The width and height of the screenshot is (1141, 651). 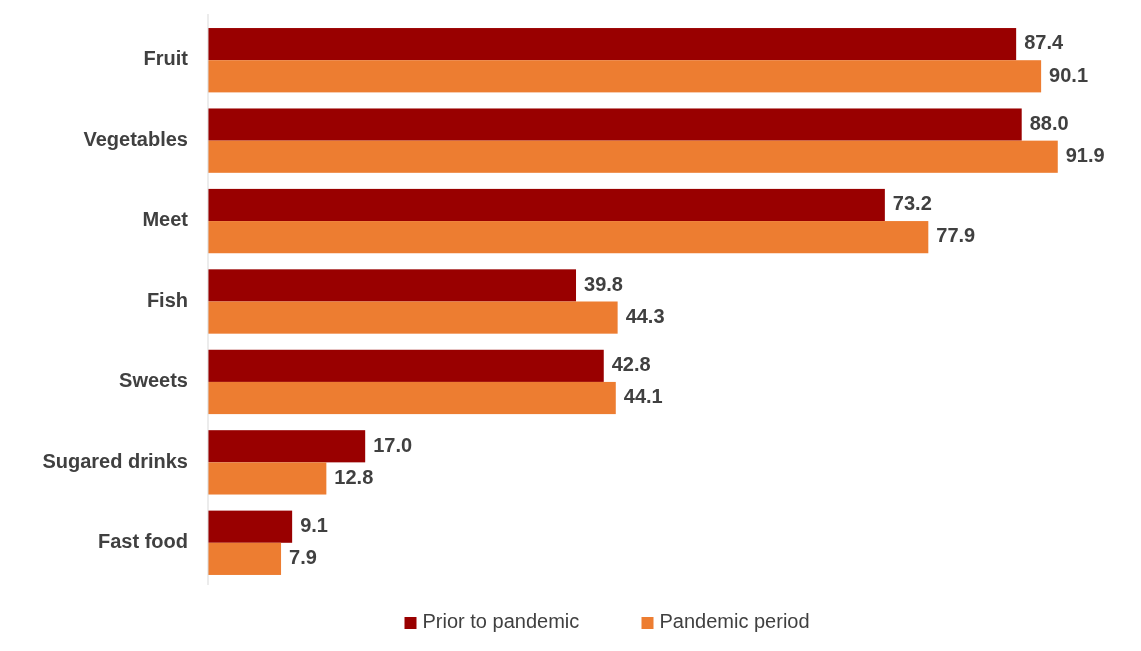 I want to click on data-label: 9.1, so click(x=314, y=524).